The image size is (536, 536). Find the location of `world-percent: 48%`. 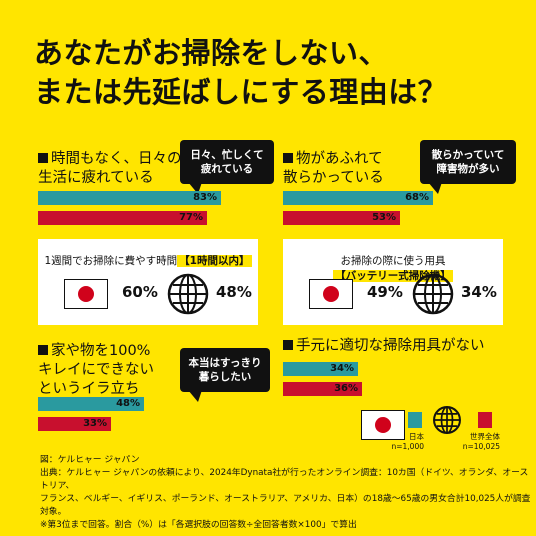

world-percent: 48% is located at coordinates (234, 292).